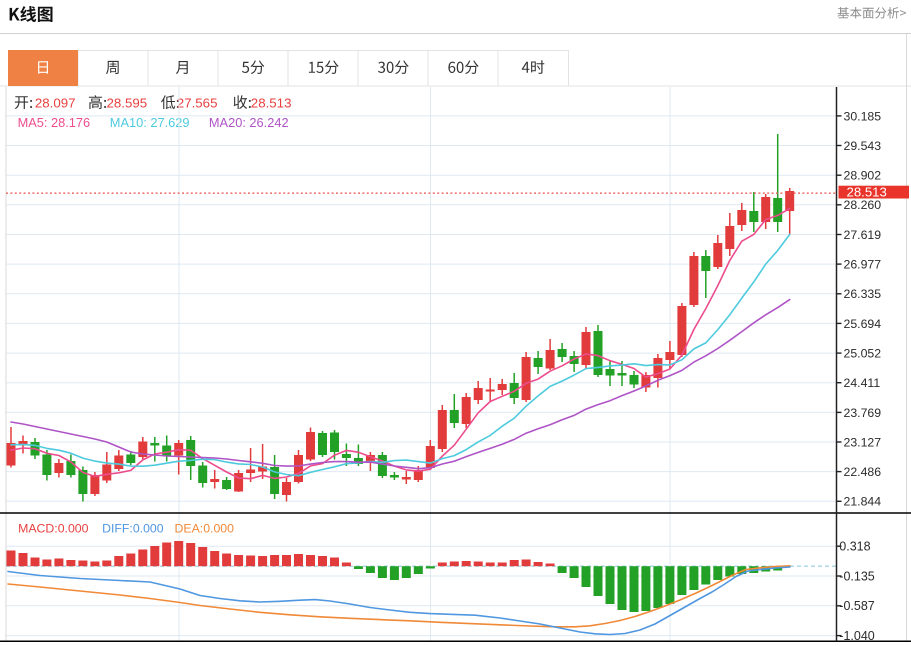  I want to click on svg-text: DIFF:0.000, so click(133, 528).